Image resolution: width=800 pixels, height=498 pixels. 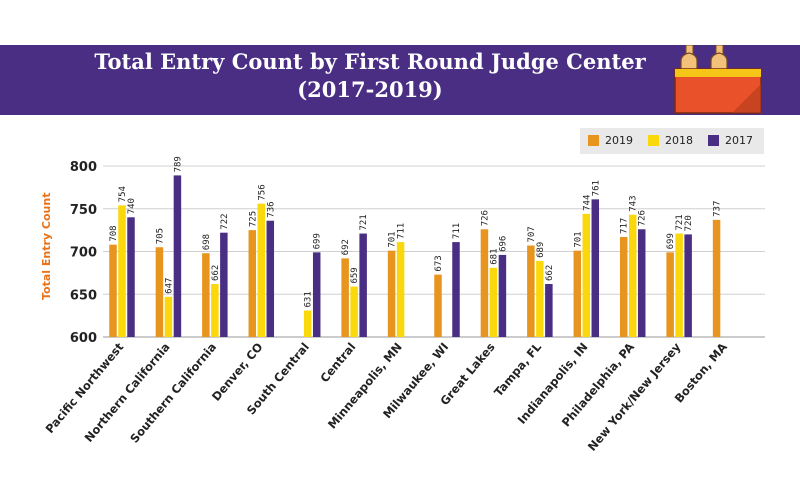 I want to click on legend-label: 2017, so click(x=739, y=140).